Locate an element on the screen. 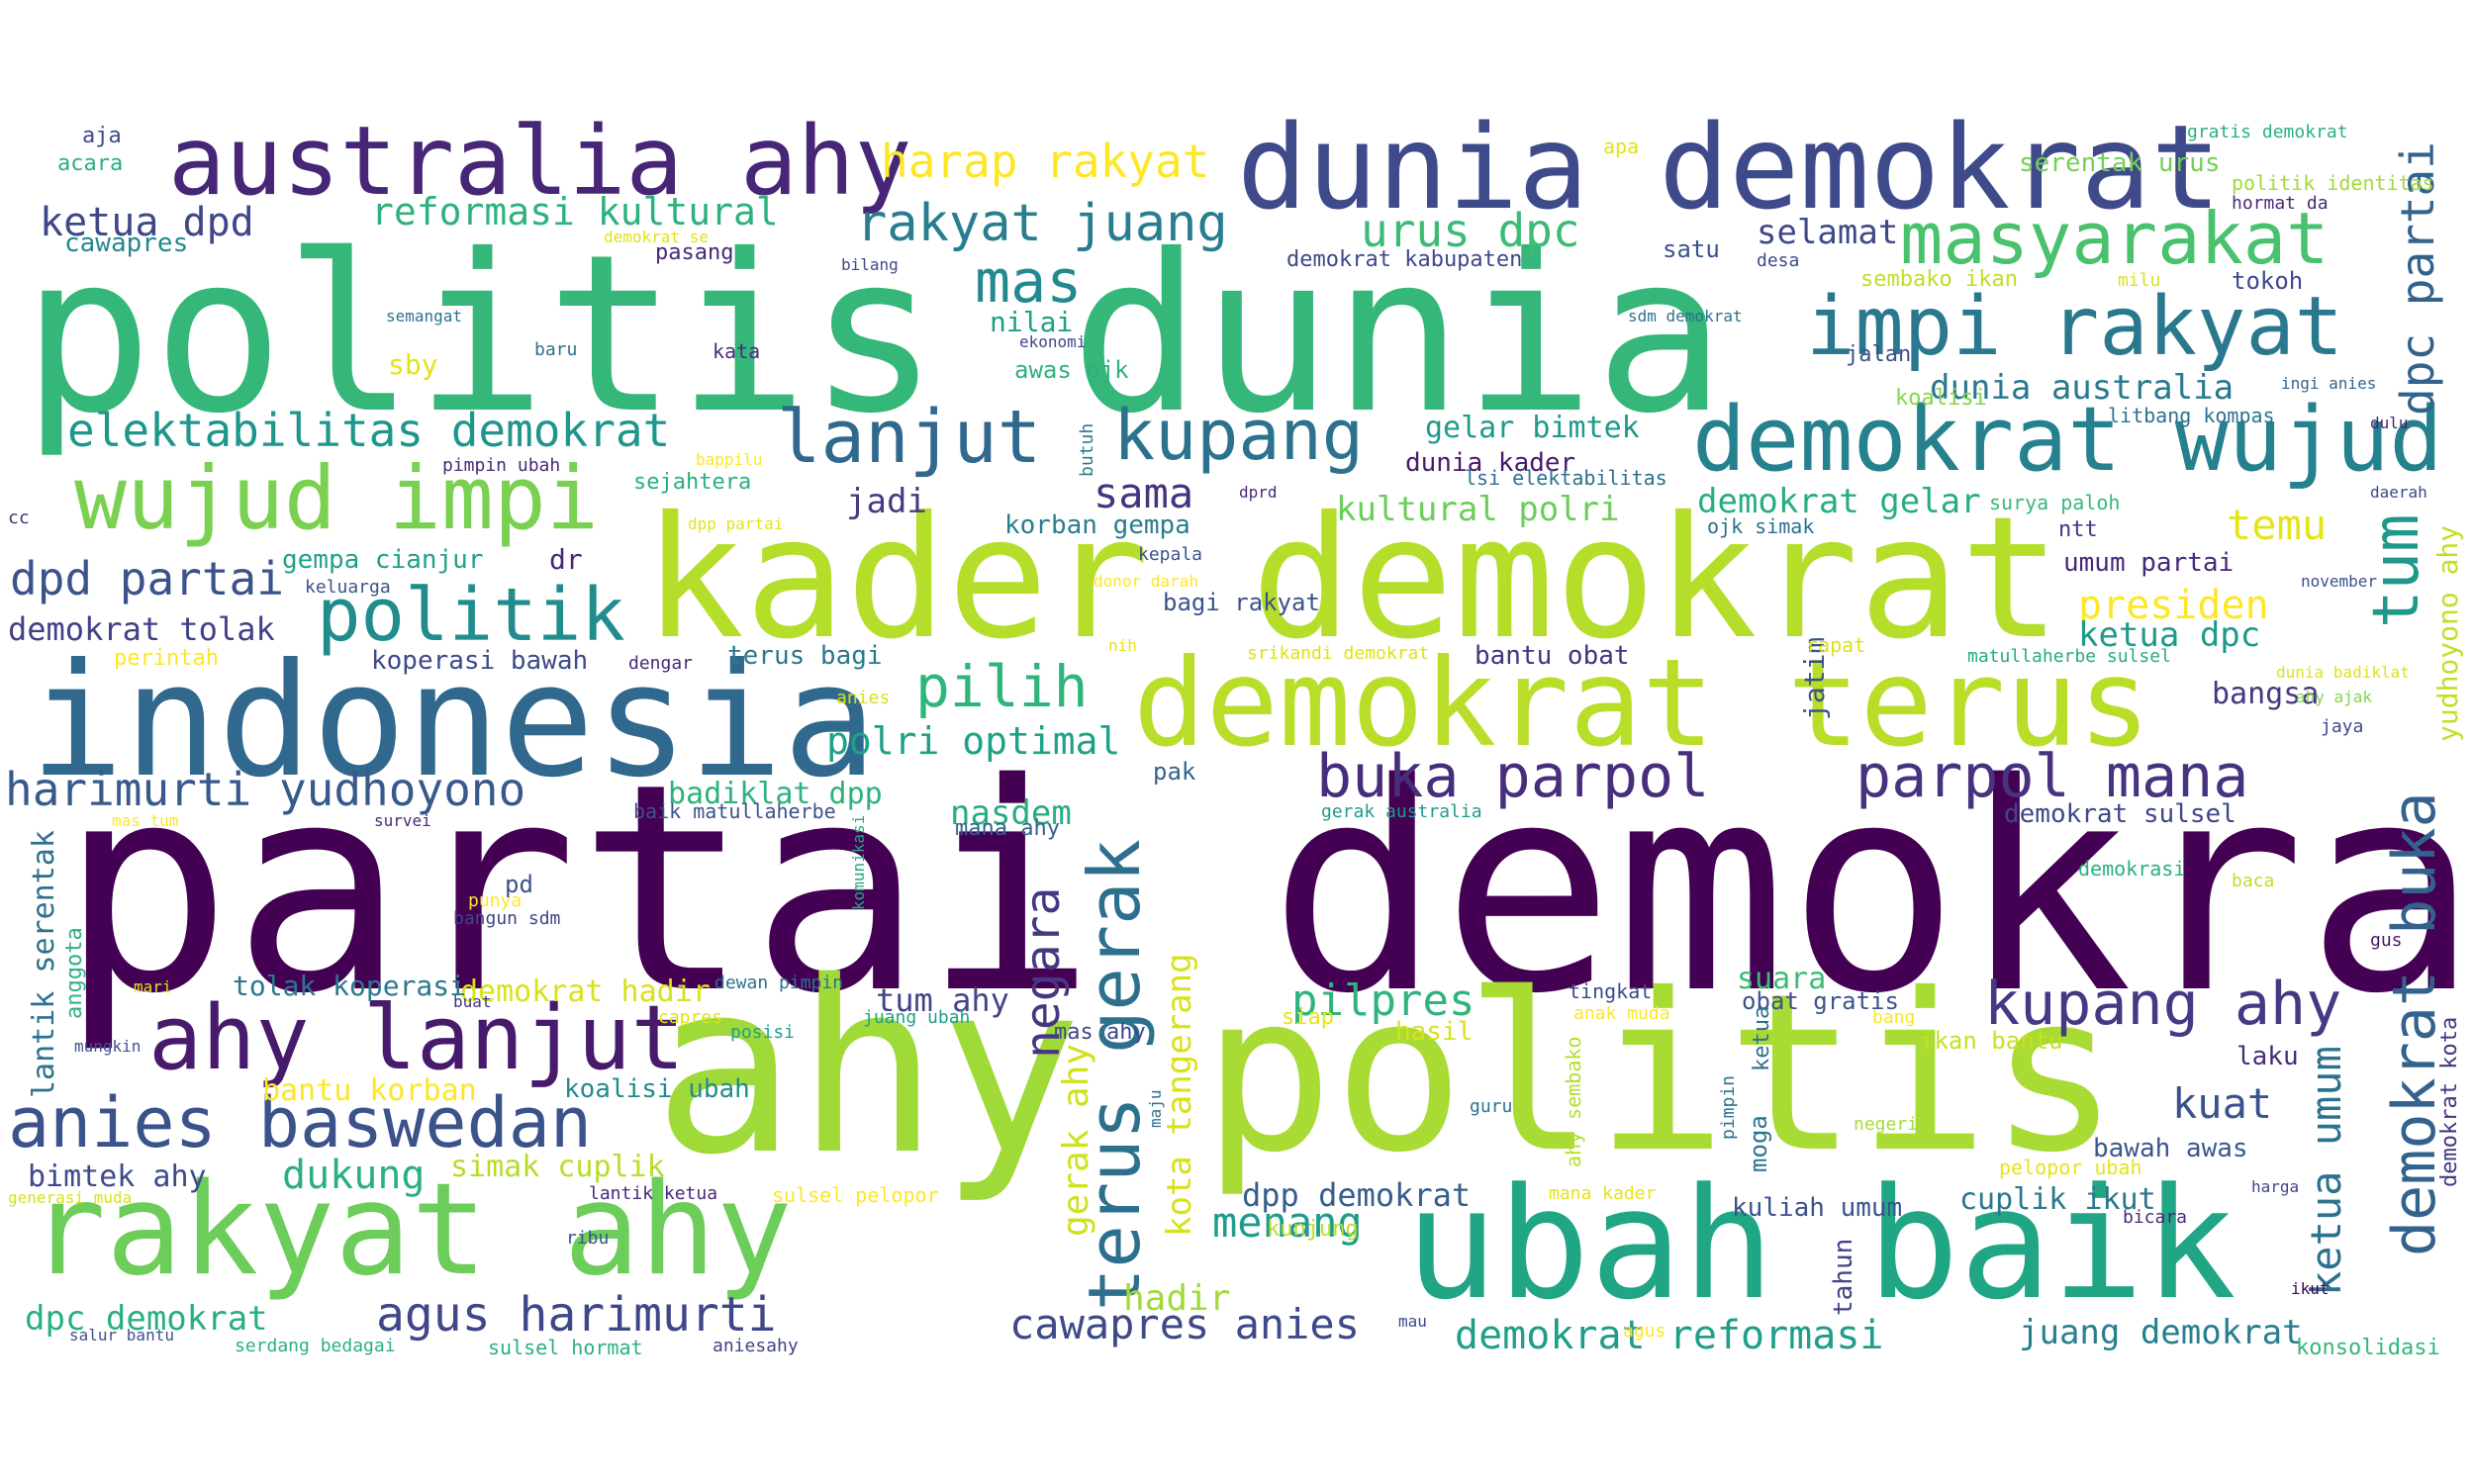  word: ikan bantu is located at coordinates (1992, 1041).